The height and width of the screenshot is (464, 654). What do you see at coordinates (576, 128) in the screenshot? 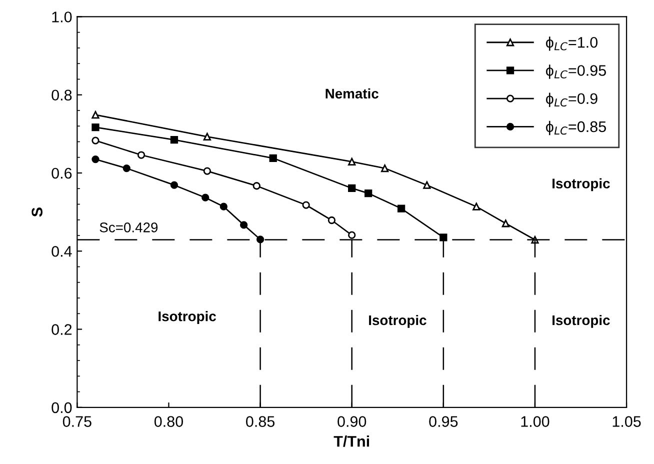
I see `legend-label: ϕ$_{LC}$=0.85` at bounding box center [576, 128].